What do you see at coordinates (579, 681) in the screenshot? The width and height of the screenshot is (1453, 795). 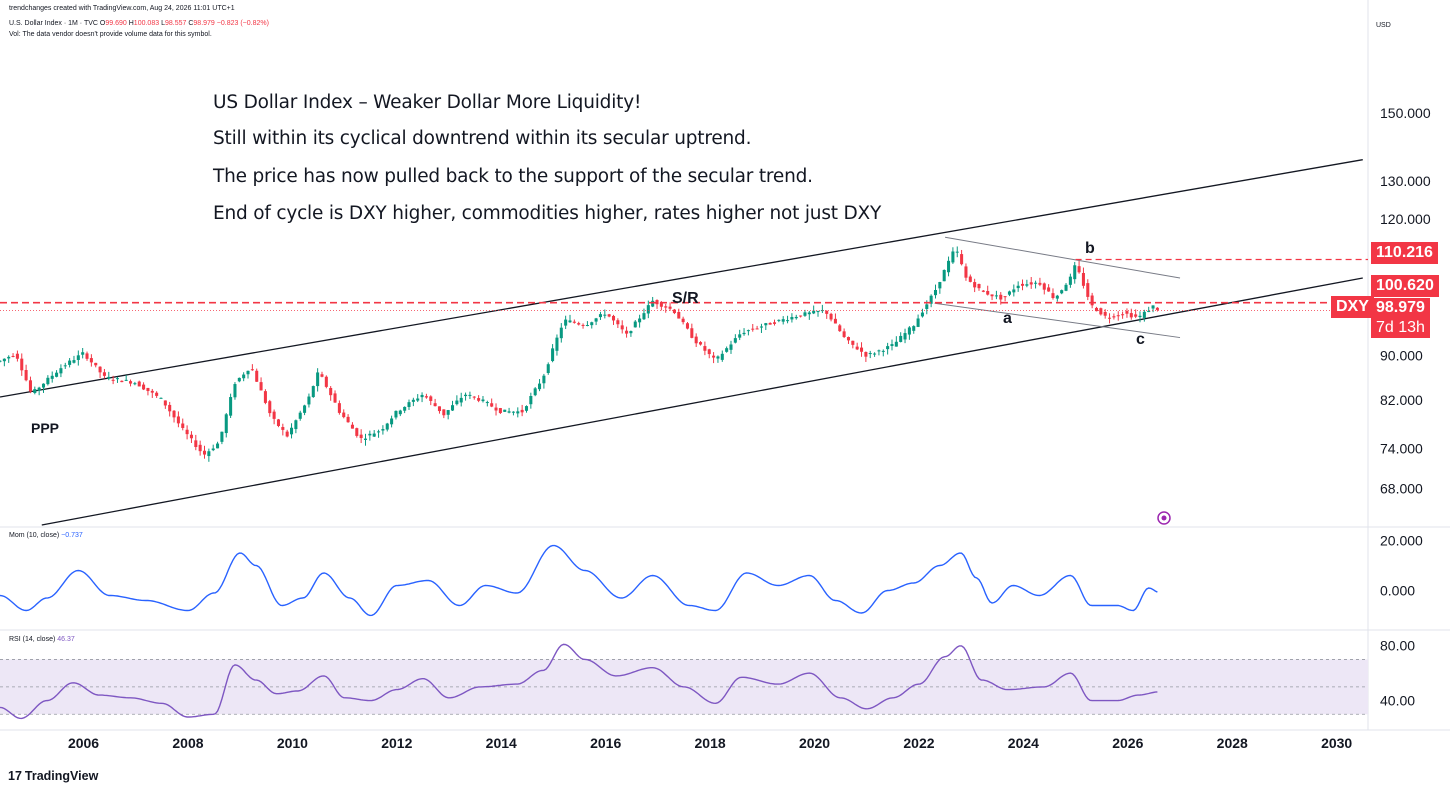 I see `rsi-line` at bounding box center [579, 681].